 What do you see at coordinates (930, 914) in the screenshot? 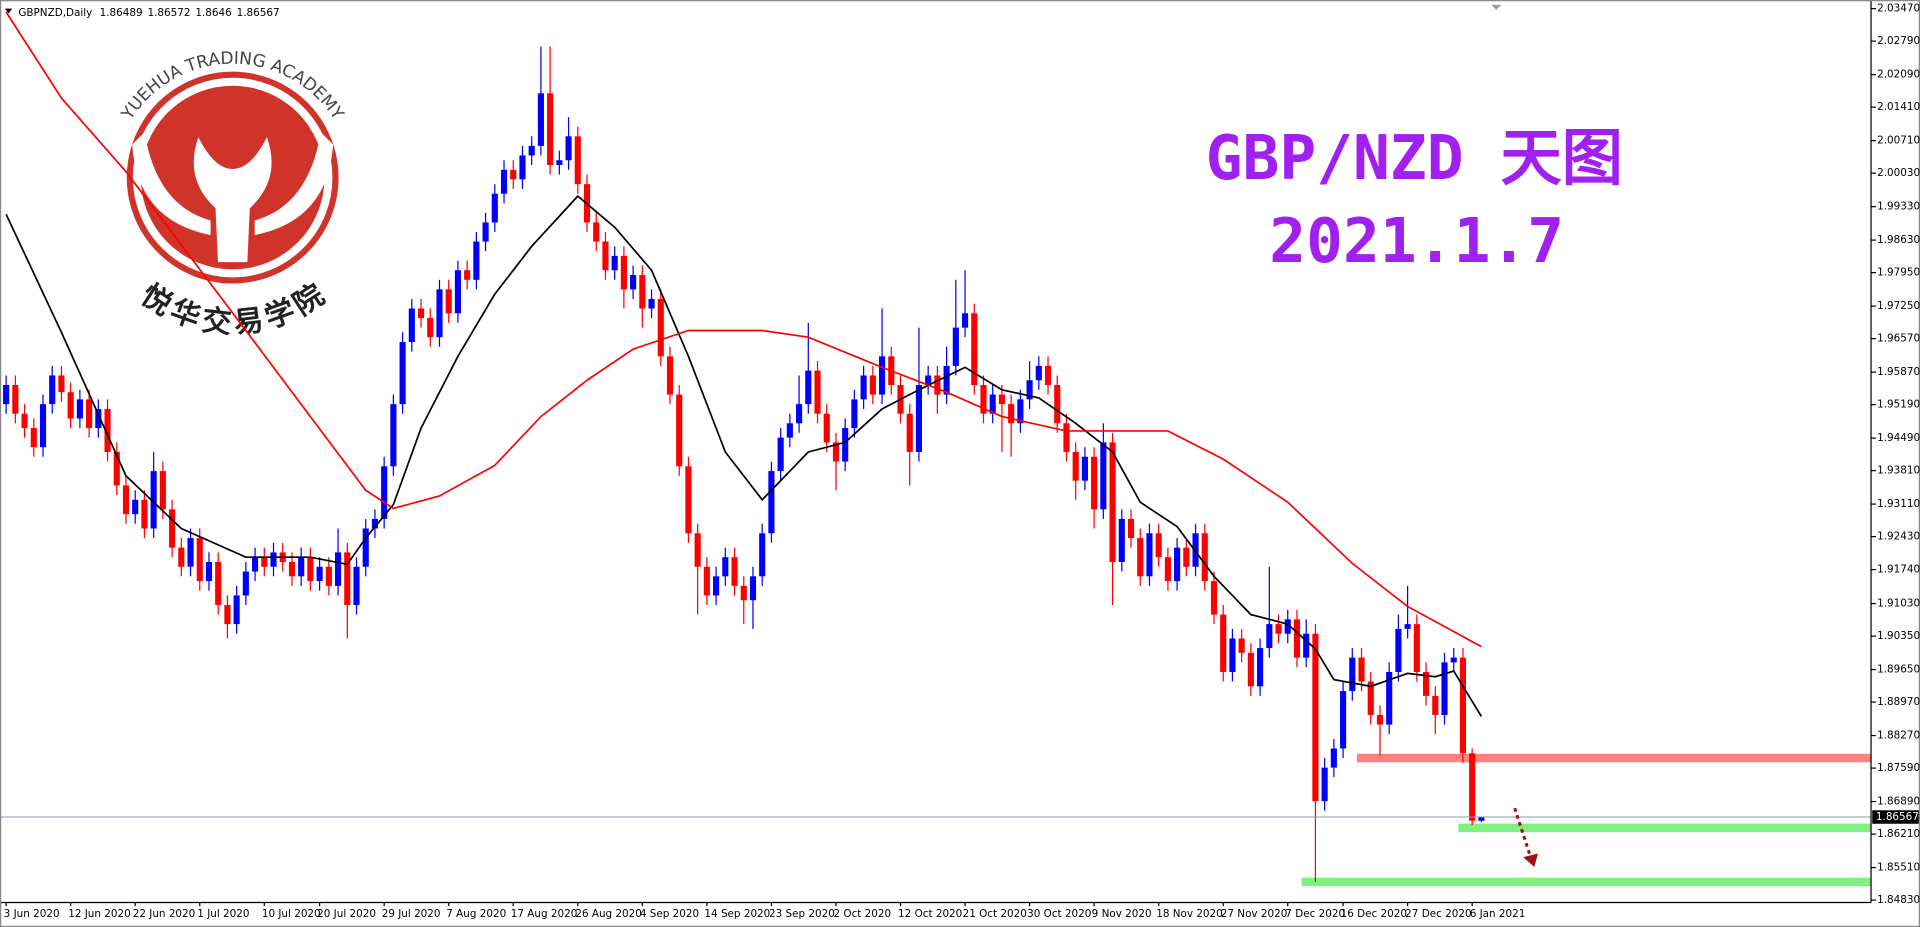
I see `x-tick-label: 12 Oct 2020` at bounding box center [930, 914].